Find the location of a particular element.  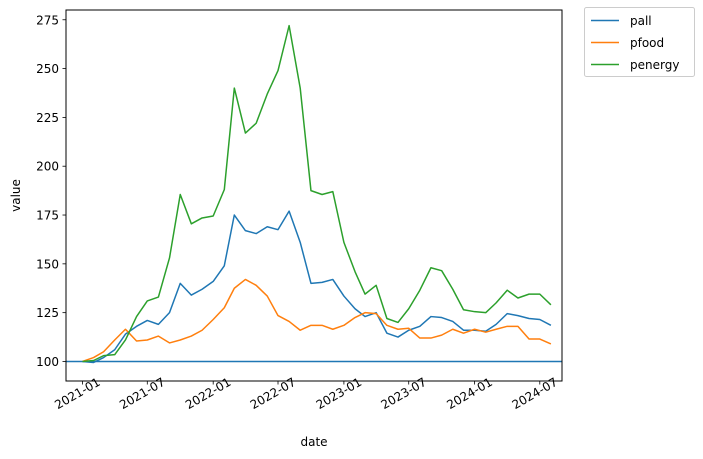

legend-items: pall pfood penergy is located at coordinates (635, 43).